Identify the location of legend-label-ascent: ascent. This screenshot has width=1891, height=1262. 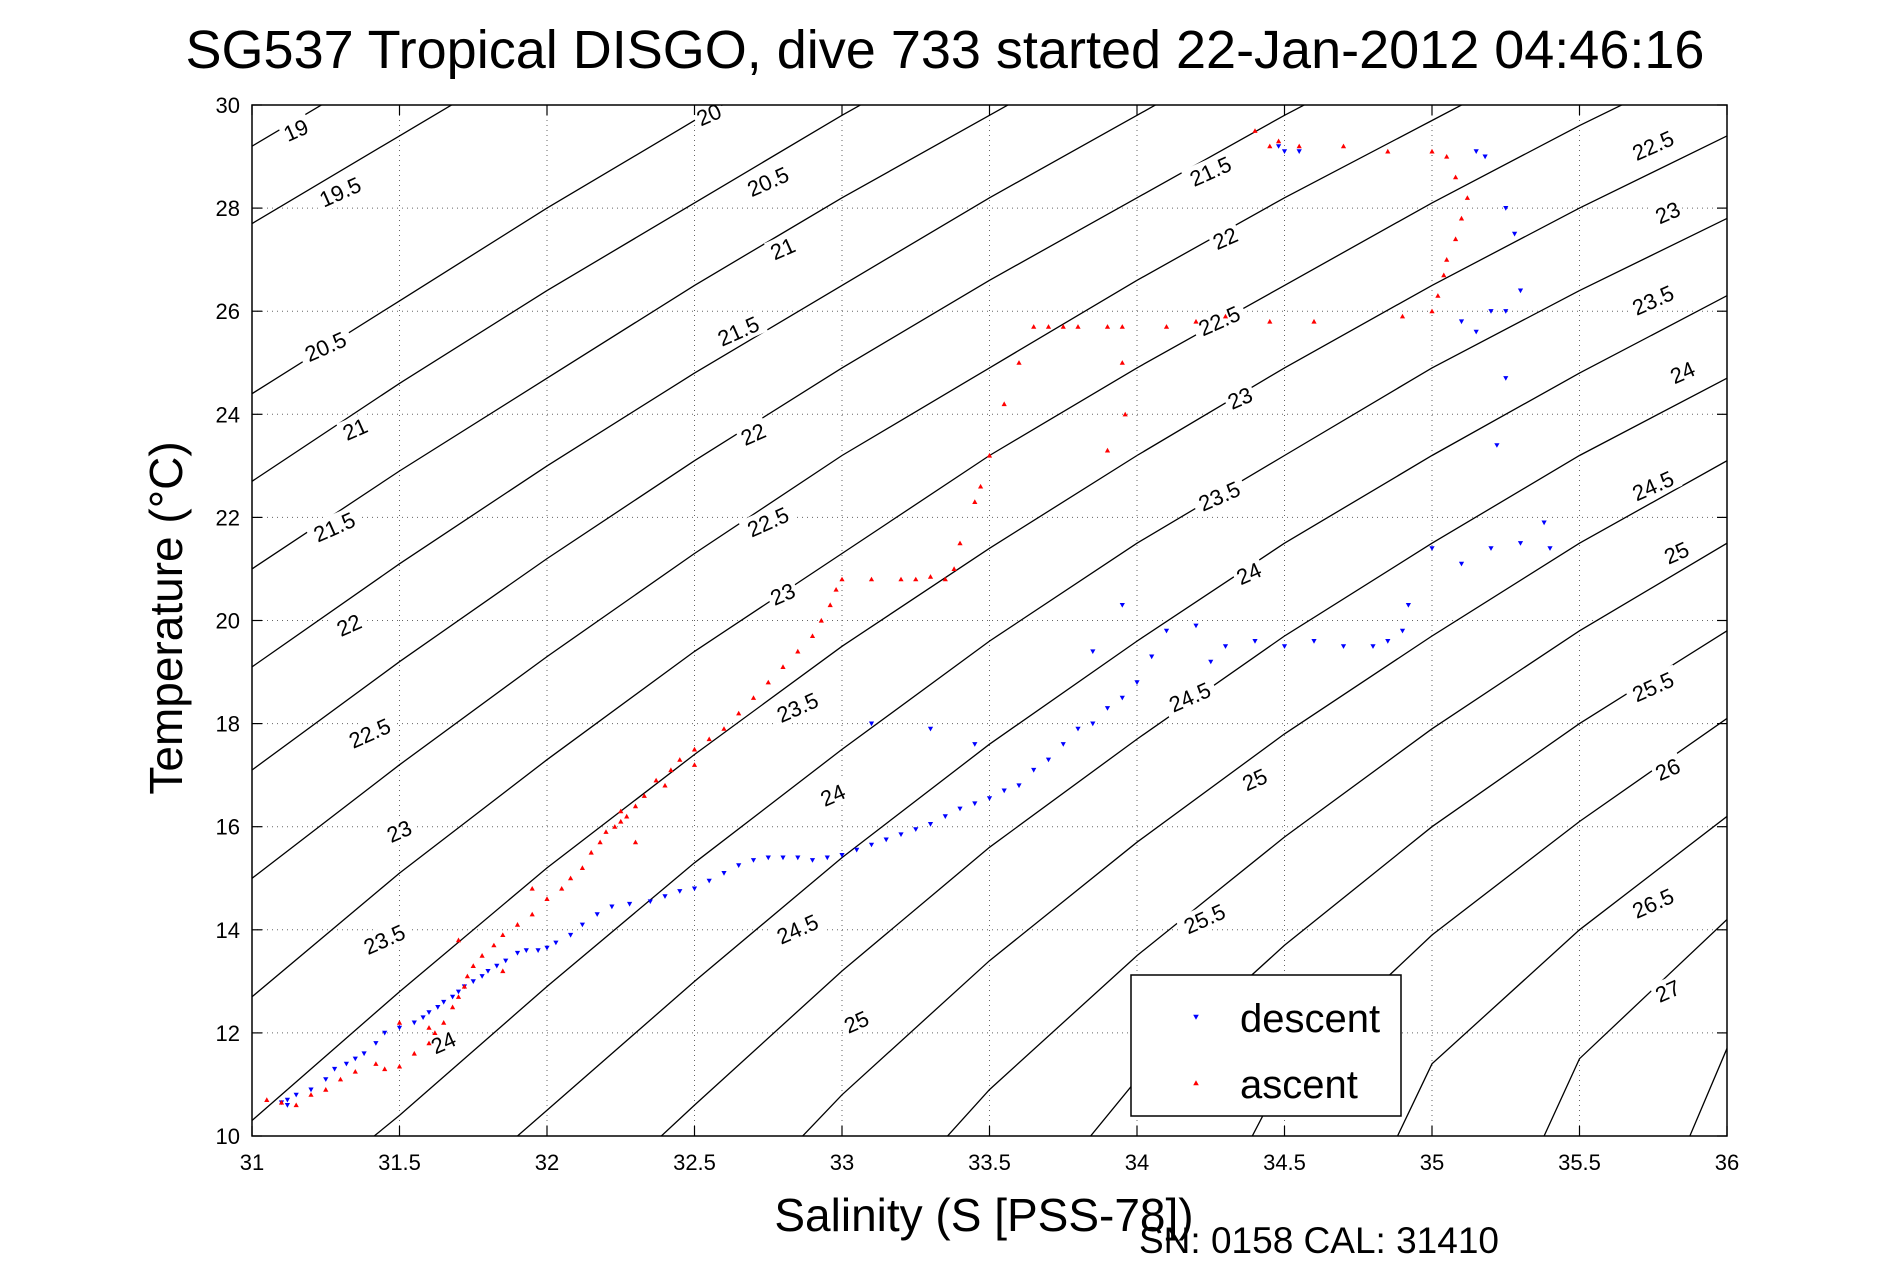
(1299, 1085).